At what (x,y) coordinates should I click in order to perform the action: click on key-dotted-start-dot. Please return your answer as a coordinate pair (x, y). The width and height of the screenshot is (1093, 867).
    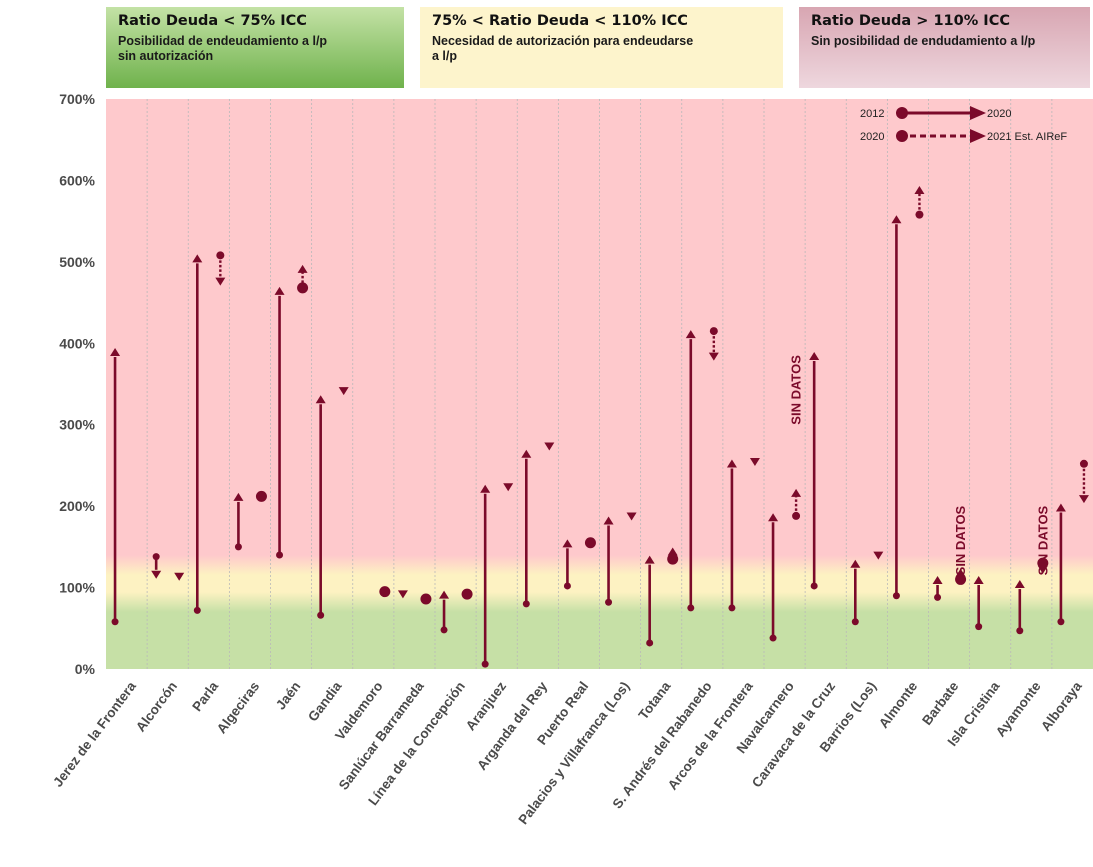
    Looking at the image, I should click on (902, 136).